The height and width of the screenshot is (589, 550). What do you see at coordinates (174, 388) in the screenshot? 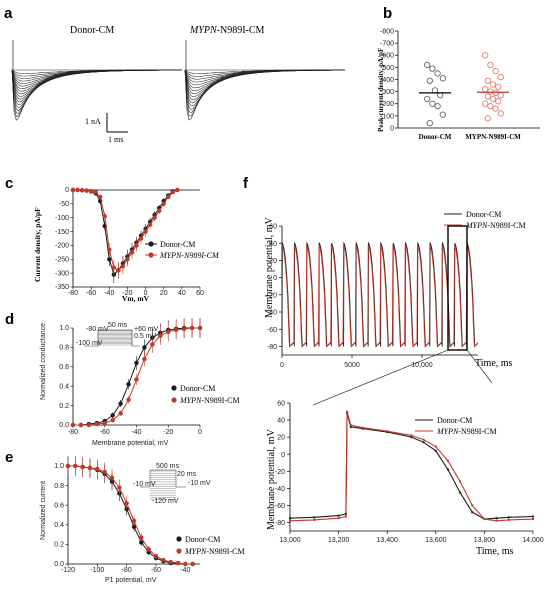
I see `panel-d-legend-donor-marker` at bounding box center [174, 388].